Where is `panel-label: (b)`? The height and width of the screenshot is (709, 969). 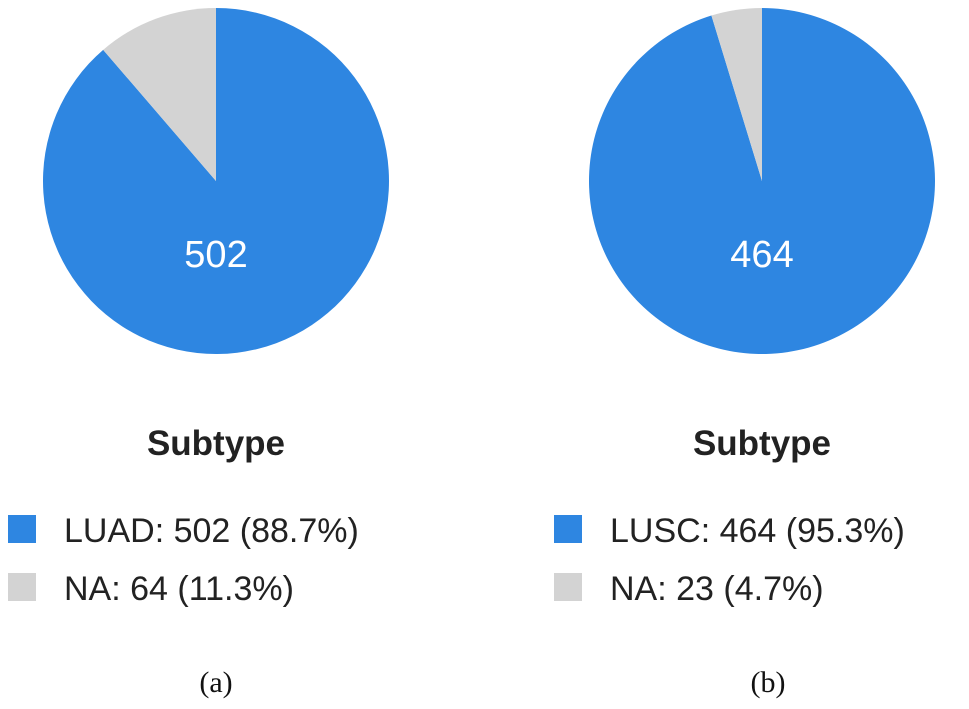
panel-label: (b) is located at coordinates (768, 682).